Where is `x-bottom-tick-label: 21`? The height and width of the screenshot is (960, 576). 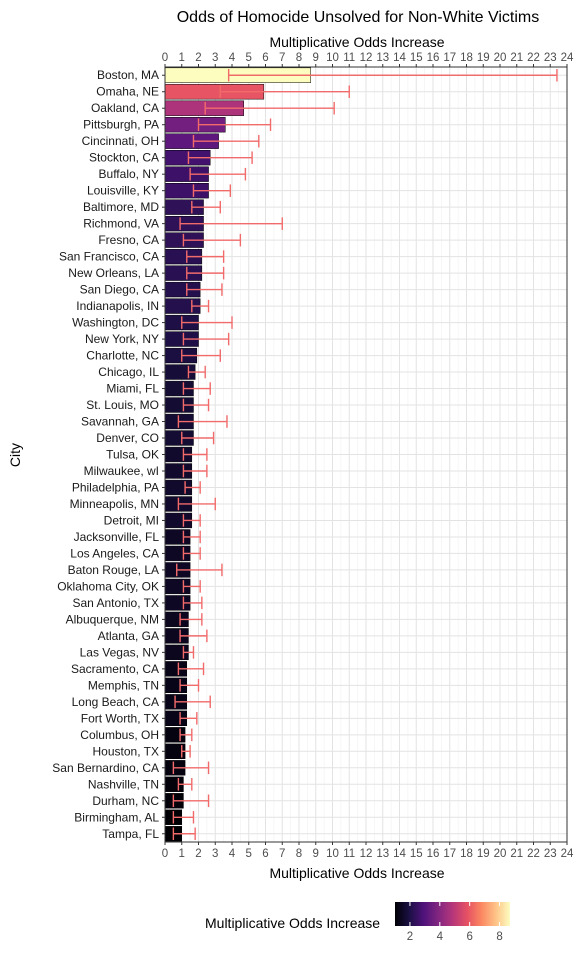
x-bottom-tick-label: 21 is located at coordinates (516, 854).